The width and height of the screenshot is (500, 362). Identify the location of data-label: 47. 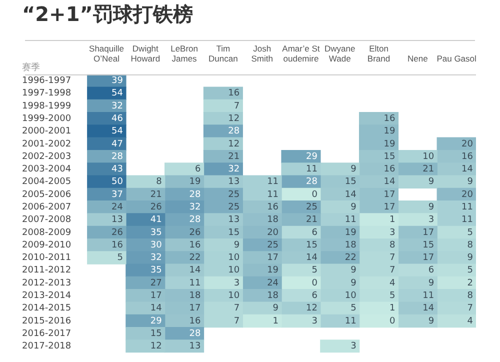
(117, 144).